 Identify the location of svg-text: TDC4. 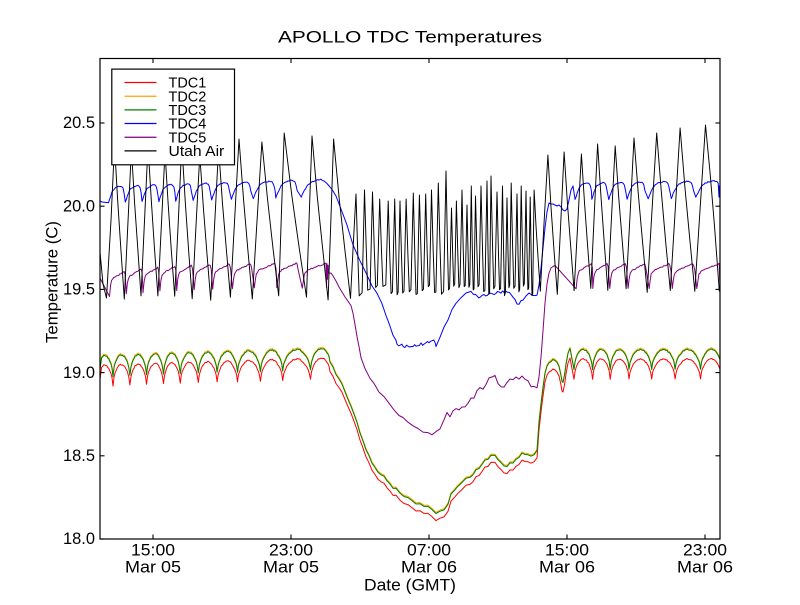
(188, 125).